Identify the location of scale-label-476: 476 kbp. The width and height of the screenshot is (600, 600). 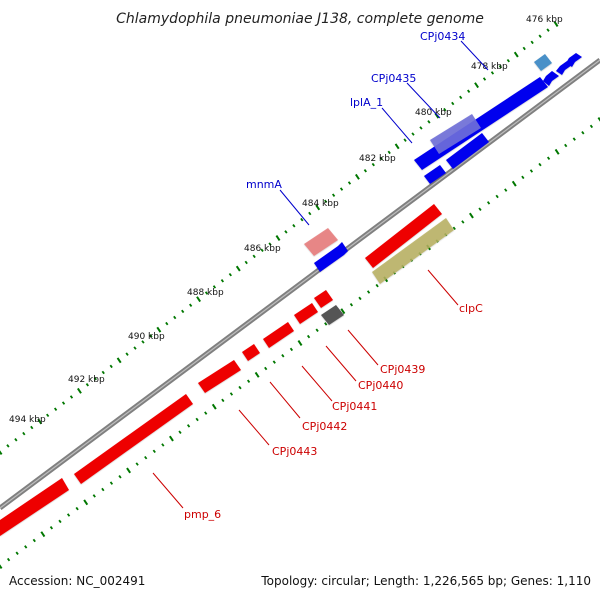
(544, 20).